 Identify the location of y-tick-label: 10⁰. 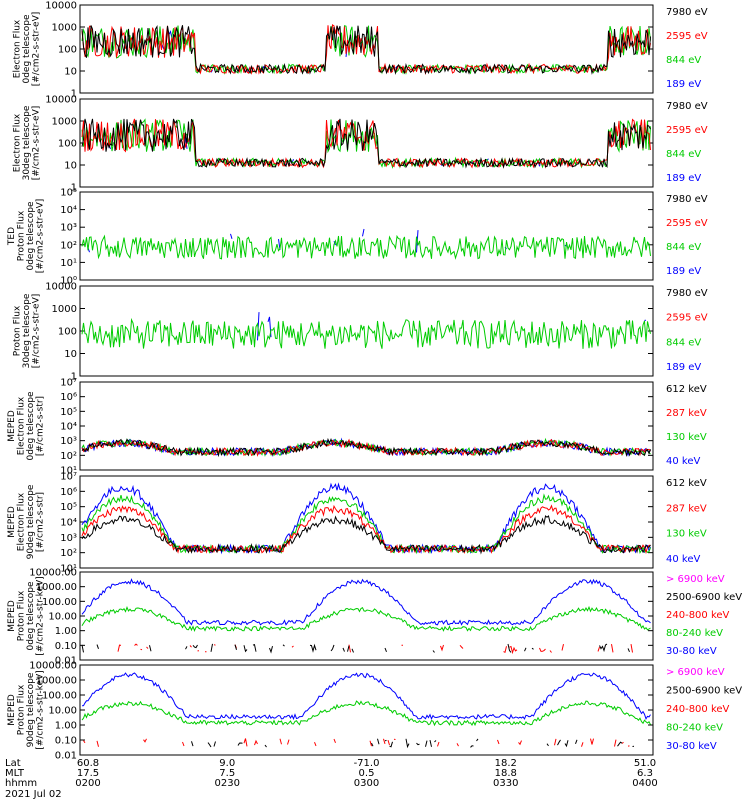
(68, 281).